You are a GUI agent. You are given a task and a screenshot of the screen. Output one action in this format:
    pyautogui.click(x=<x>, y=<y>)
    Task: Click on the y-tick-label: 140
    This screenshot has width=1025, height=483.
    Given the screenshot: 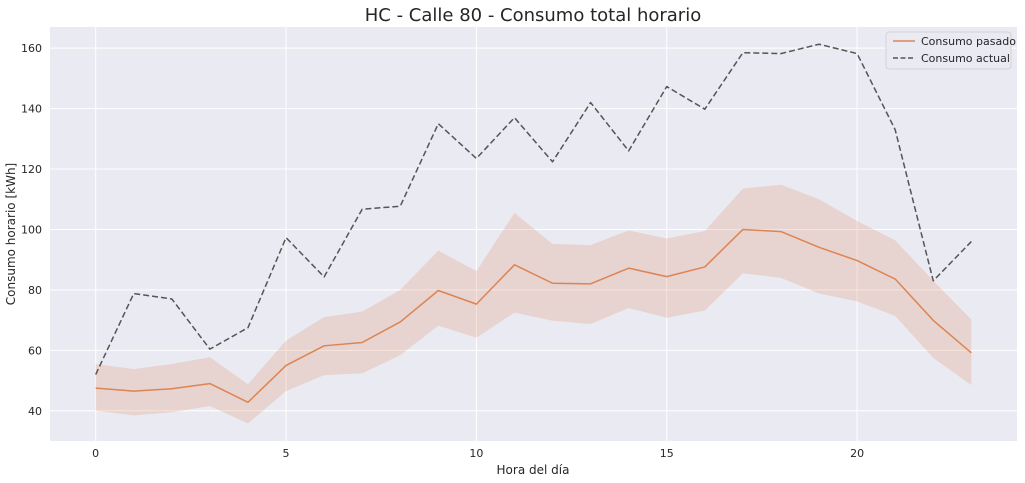 What is the action you would take?
    pyautogui.click(x=31, y=109)
    